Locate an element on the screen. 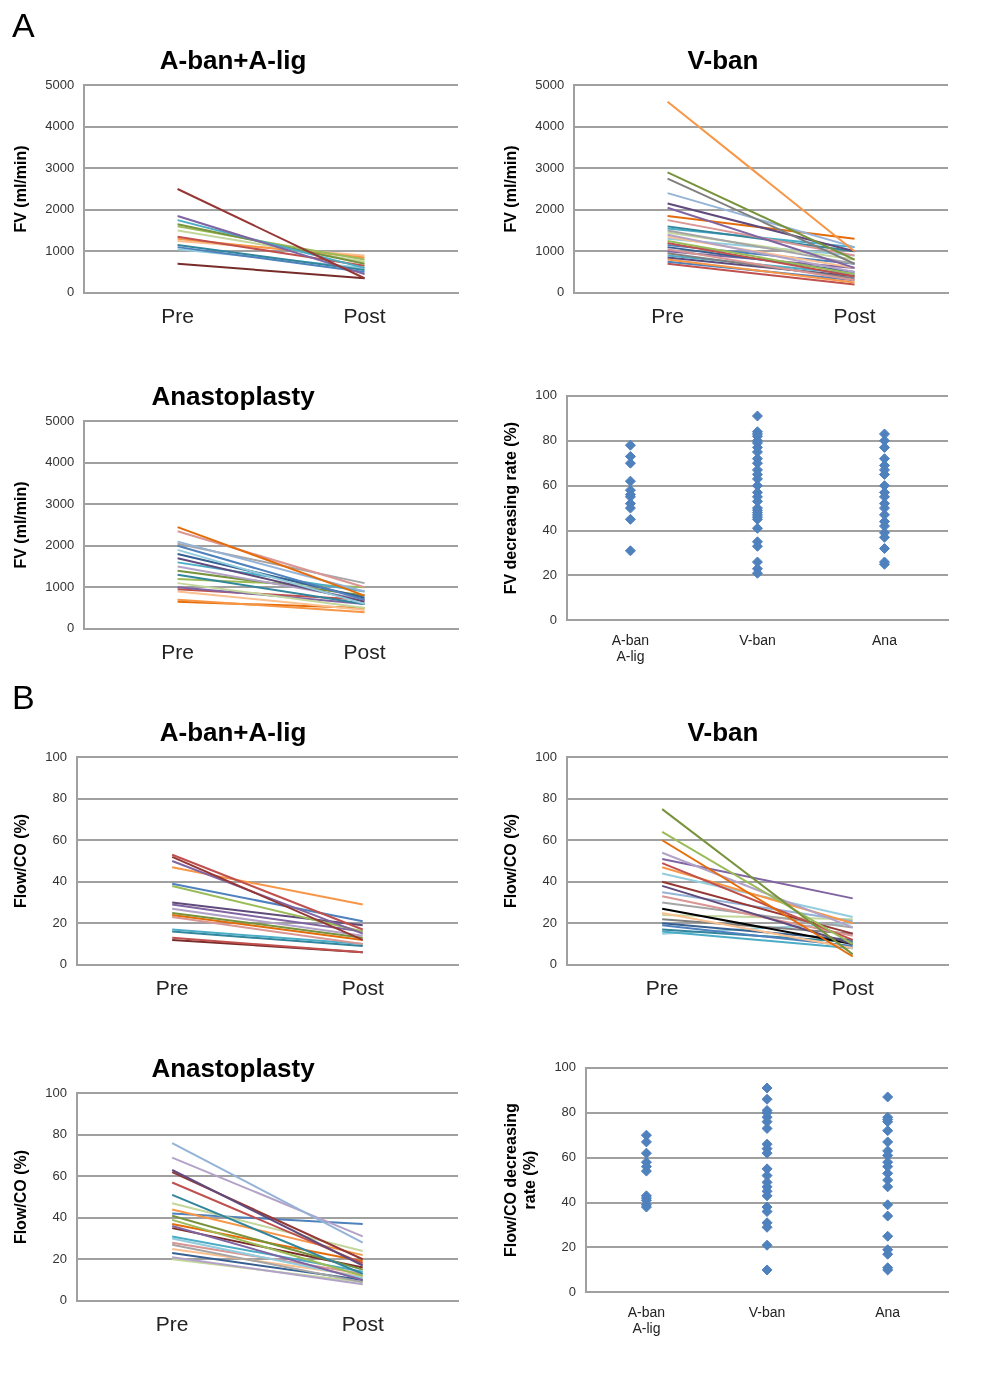 The height and width of the screenshot is (1386, 987). text: B is located at coordinates (23, 697).